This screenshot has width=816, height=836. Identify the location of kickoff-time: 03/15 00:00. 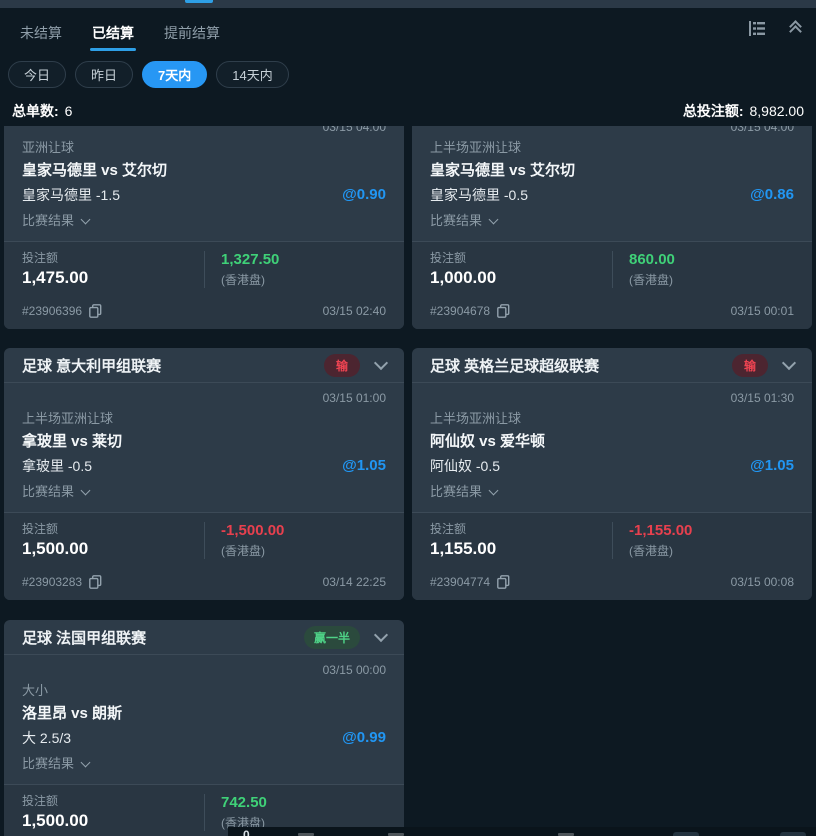
(354, 670).